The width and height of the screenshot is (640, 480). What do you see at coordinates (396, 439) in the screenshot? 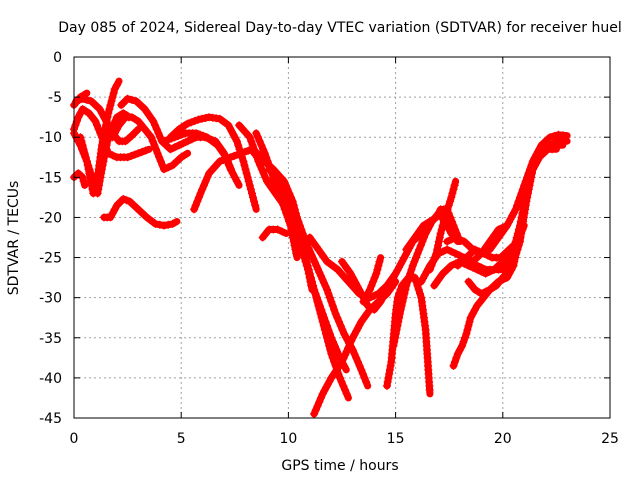
I see `x-tick-label: 15` at bounding box center [396, 439].